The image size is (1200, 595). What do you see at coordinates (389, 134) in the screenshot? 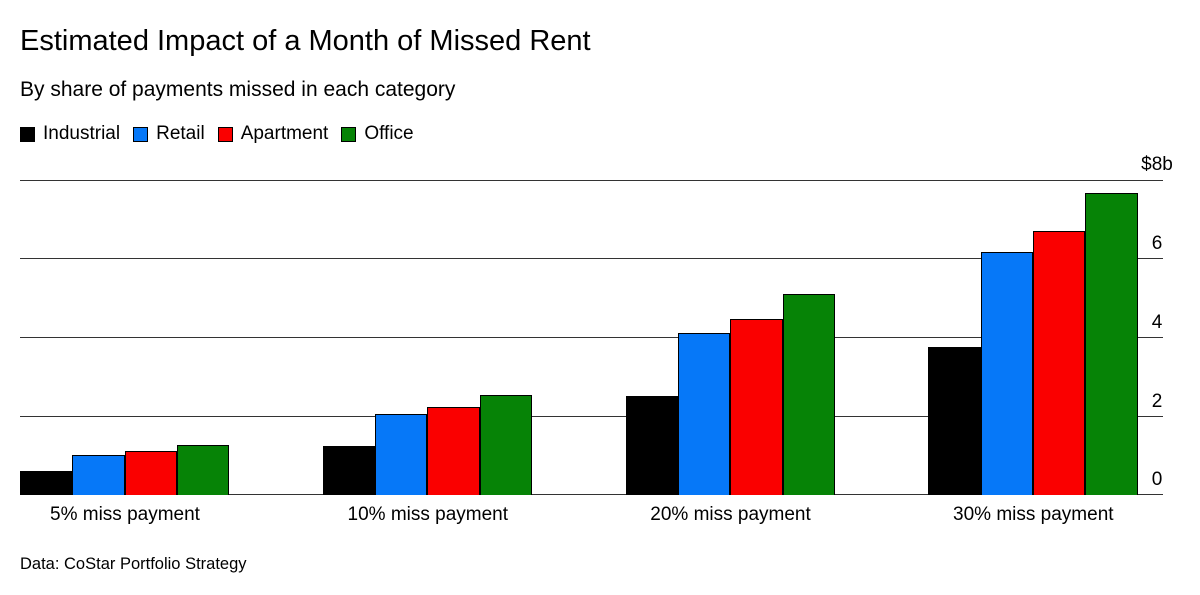
I see `legend-label: Office` at bounding box center [389, 134].